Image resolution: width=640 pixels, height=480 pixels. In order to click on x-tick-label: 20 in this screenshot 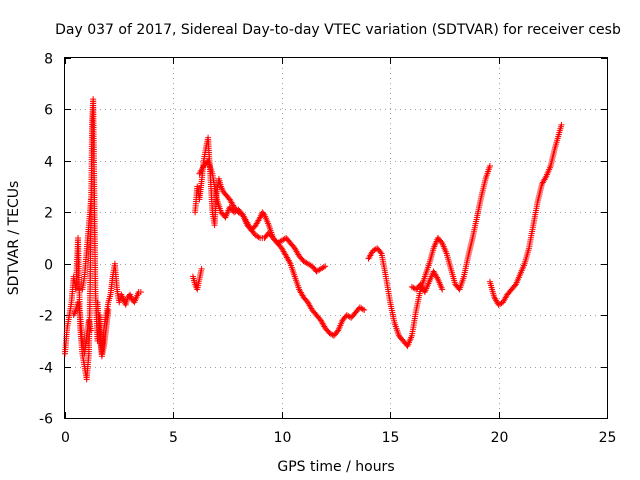, I will do `click(500, 438)`.